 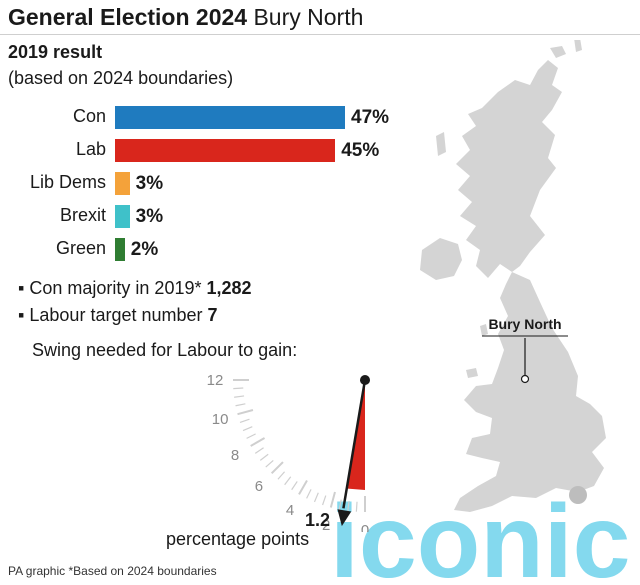 I want to click on footnote: PA graphic *Based on 2024 boundaries, so click(x=112, y=571).